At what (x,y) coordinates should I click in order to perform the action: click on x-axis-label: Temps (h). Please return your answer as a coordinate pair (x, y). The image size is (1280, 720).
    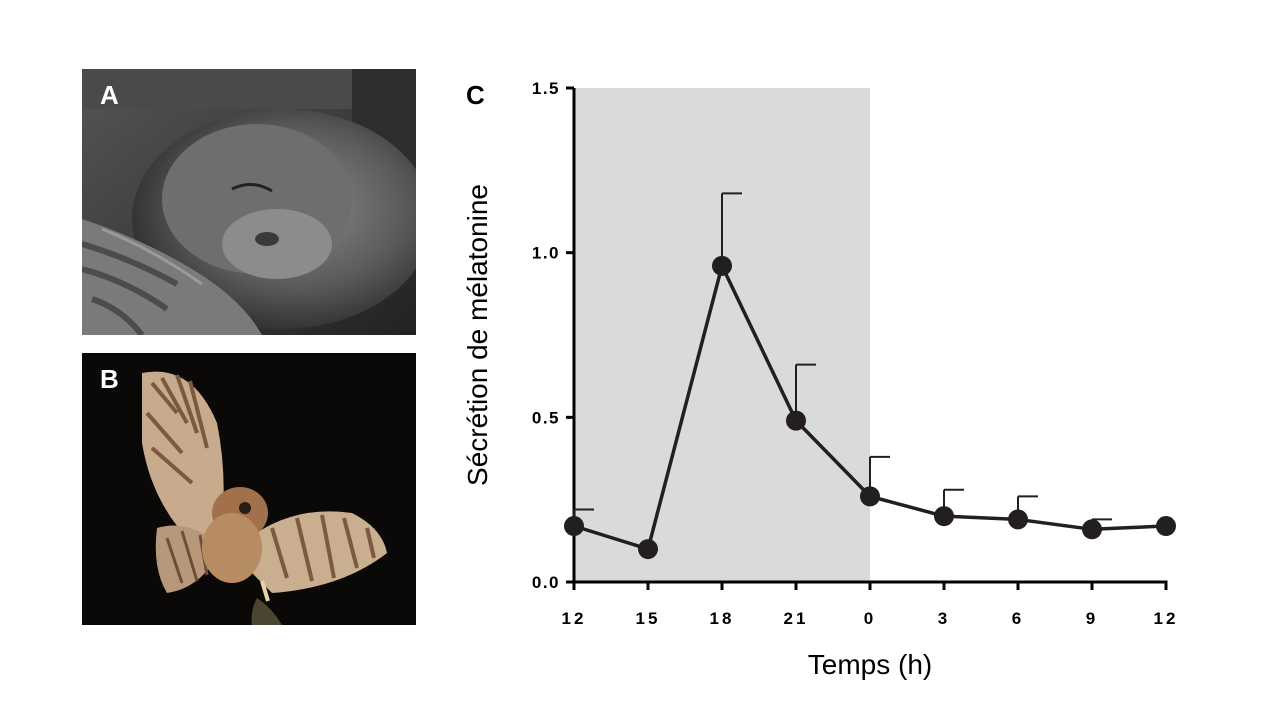
    Looking at the image, I should click on (870, 664).